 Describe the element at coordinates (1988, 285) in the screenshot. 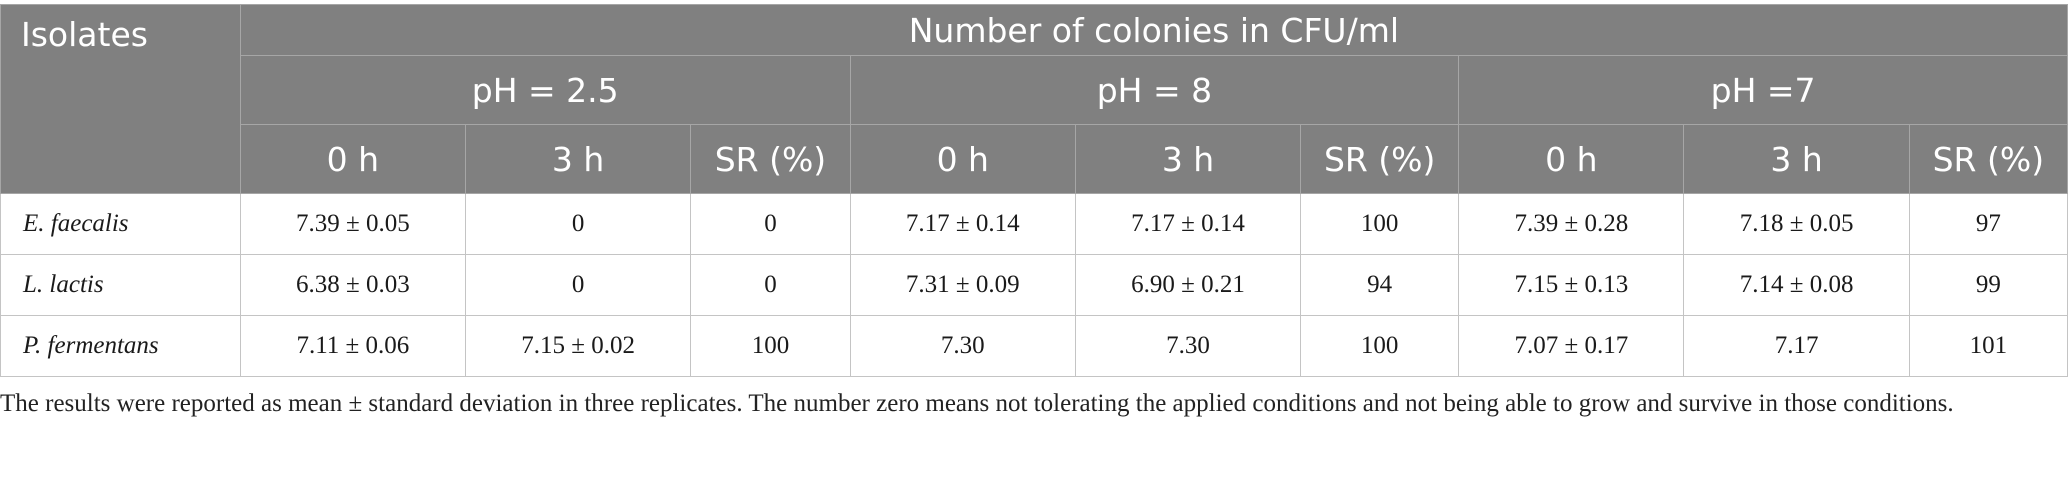

I see `table-cell: 99` at that location.